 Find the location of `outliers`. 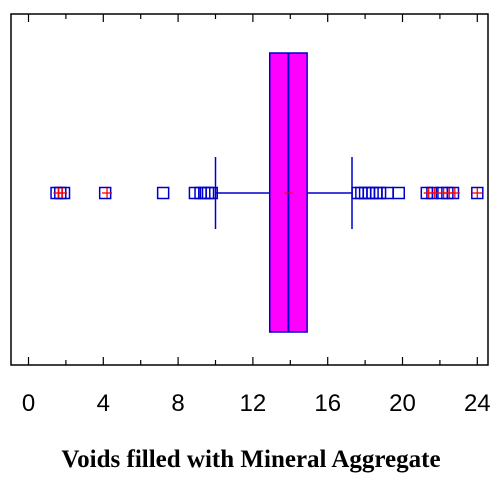

outliers is located at coordinates (267, 193).